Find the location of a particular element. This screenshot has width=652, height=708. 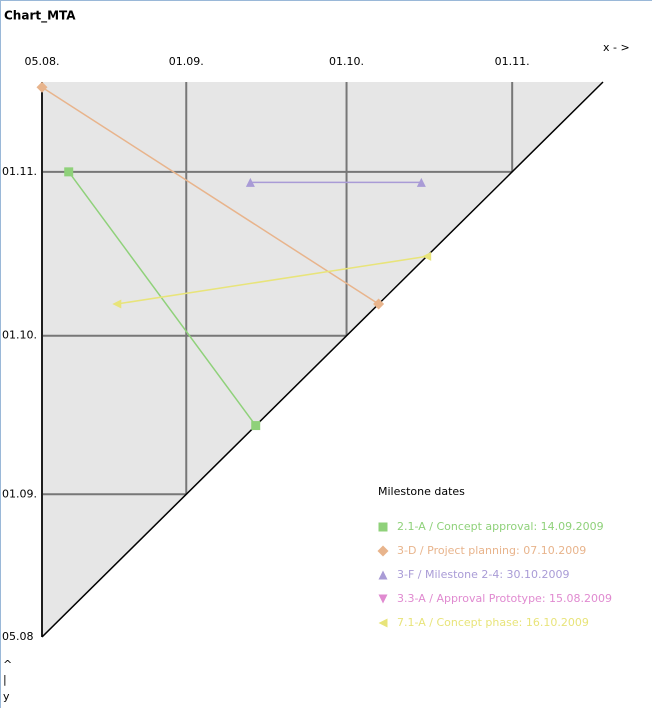

x-tick-label: 01.11. is located at coordinates (512, 61).